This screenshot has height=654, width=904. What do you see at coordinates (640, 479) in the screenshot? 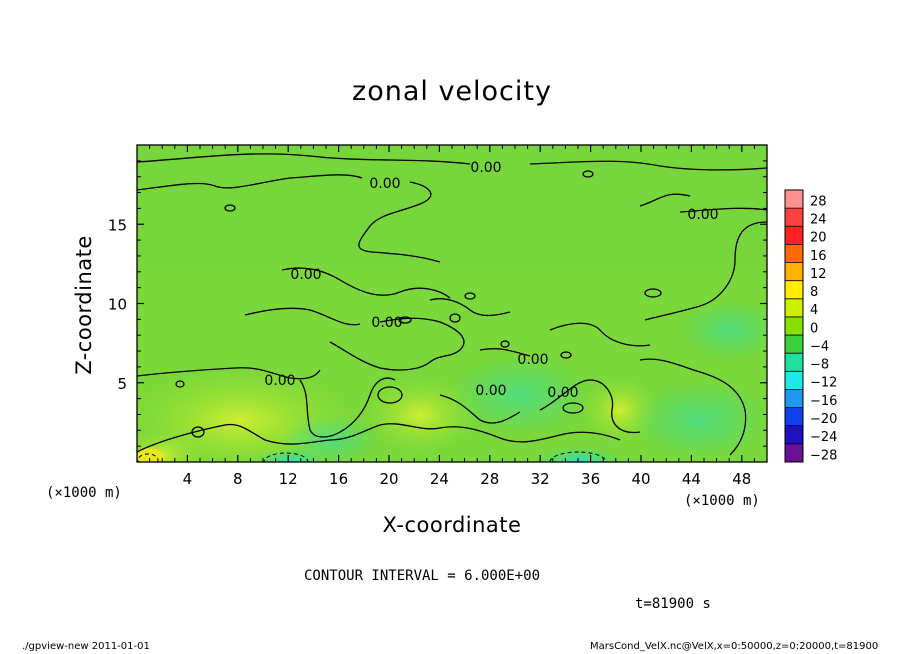
I see `x-tick-label: 40` at bounding box center [640, 479].